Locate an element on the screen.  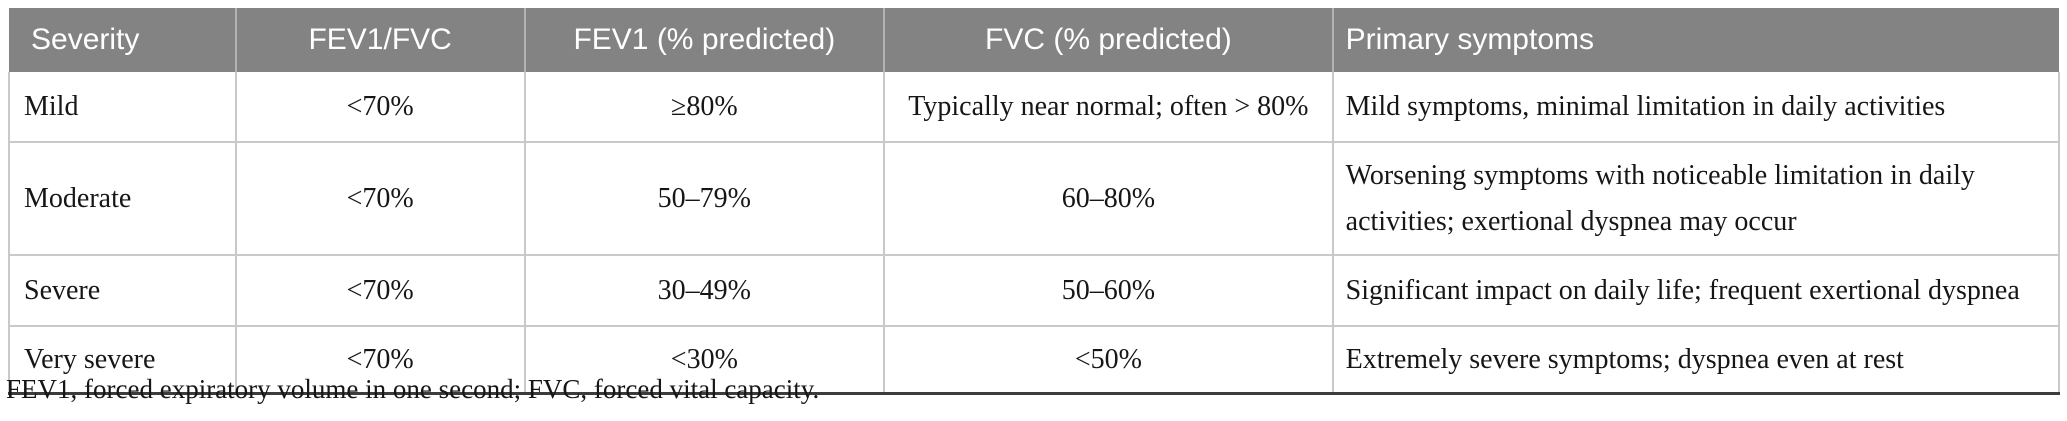
cell-severity: Moderate is located at coordinates (122, 199).